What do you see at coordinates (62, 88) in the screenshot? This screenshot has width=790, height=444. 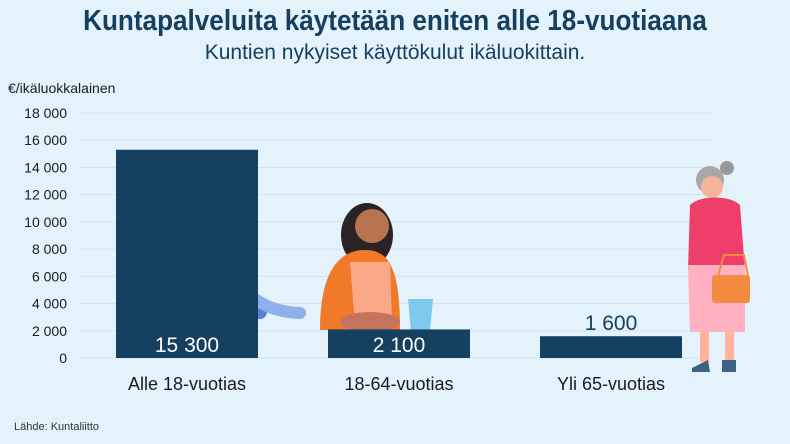 I see `y-axis-label: €/ikäluokkalainen` at bounding box center [62, 88].